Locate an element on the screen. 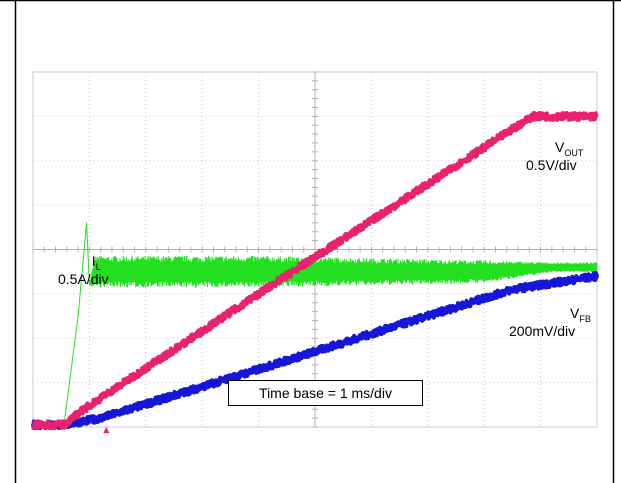  il-label: IL 0.5A/div is located at coordinates (83, 270).